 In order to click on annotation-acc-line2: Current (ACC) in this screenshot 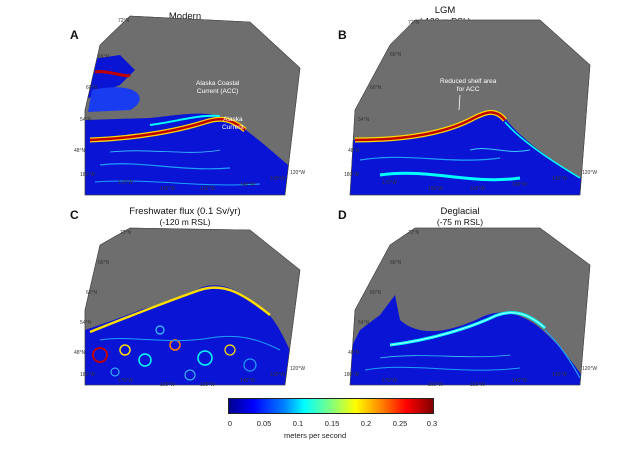, I will do `click(217, 91)`.